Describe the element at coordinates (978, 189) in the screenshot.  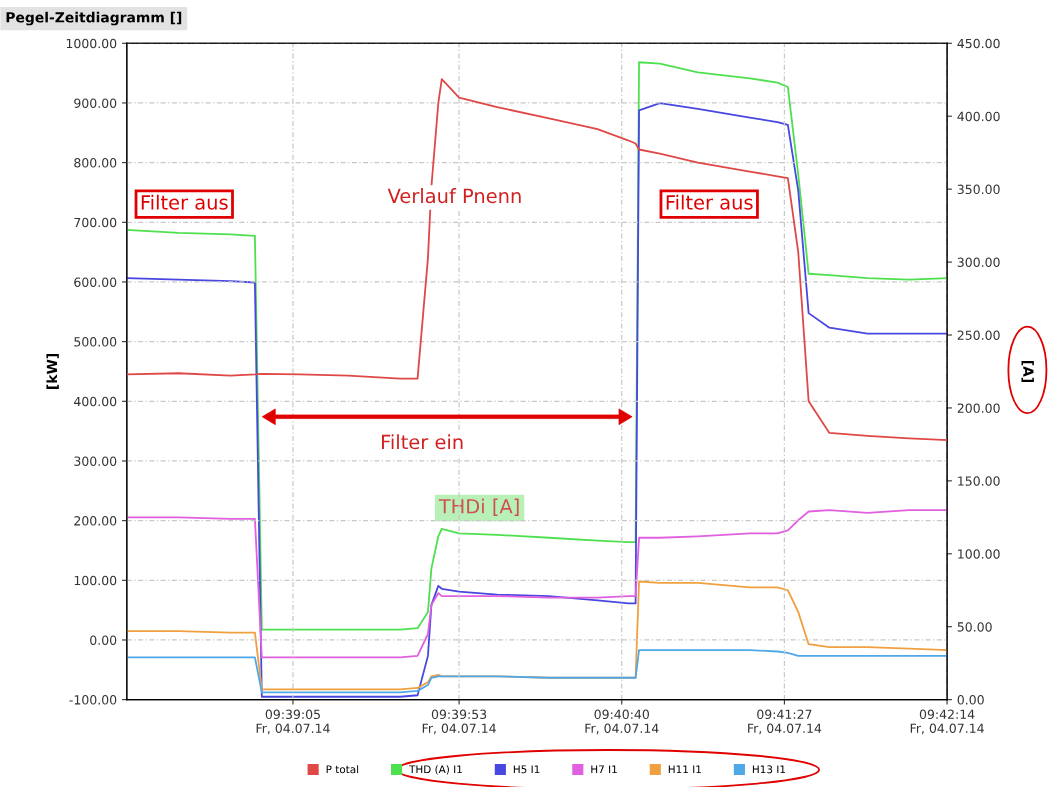
I see `y2-tick-label: 350.00` at that location.